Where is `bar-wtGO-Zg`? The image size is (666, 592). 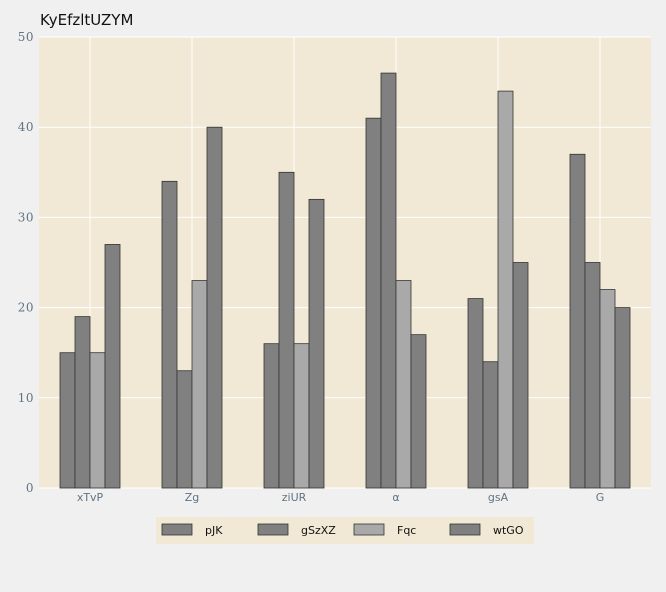
bar-wtGO-Zg is located at coordinates (214, 307).